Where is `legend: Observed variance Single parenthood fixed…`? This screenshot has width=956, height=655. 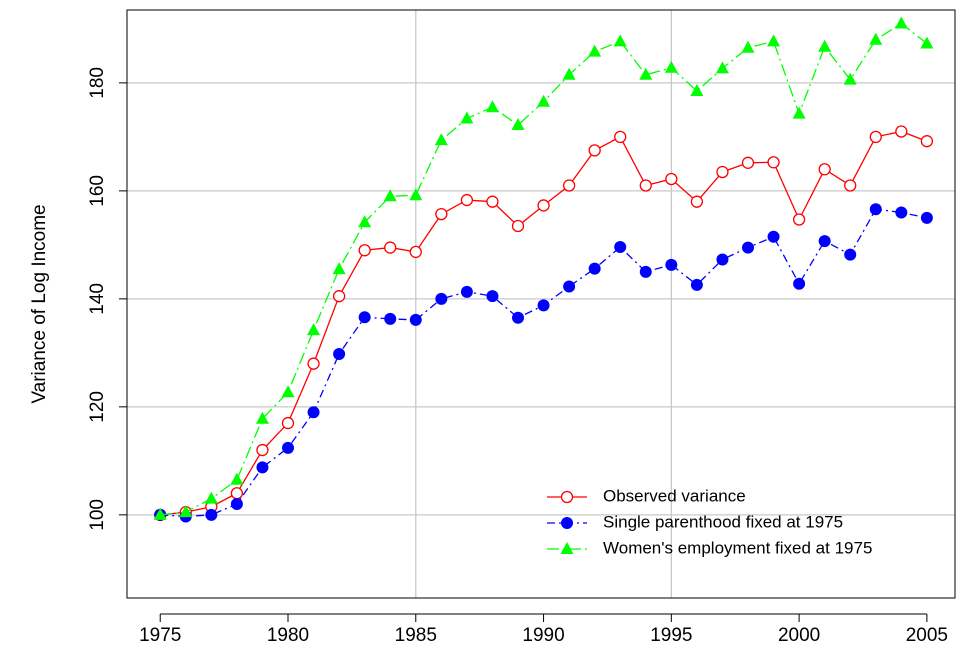 legend: Observed variance Single parenthood fixed… is located at coordinates (709, 521).